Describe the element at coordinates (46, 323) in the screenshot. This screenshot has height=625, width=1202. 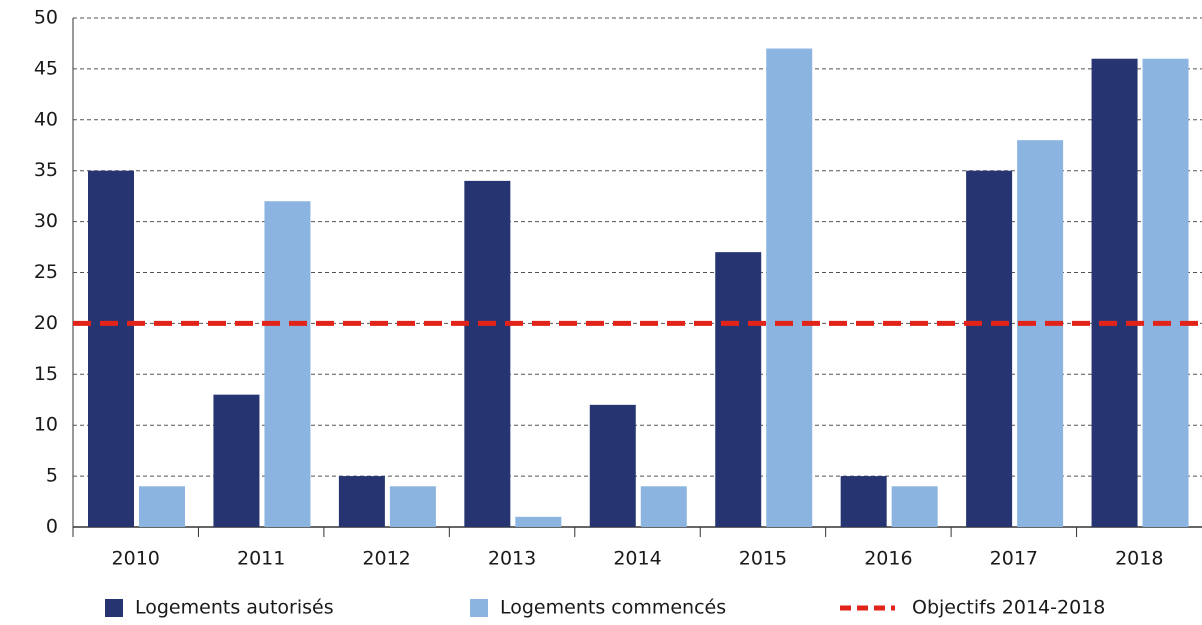
I see `y-tick-label: 20` at that location.